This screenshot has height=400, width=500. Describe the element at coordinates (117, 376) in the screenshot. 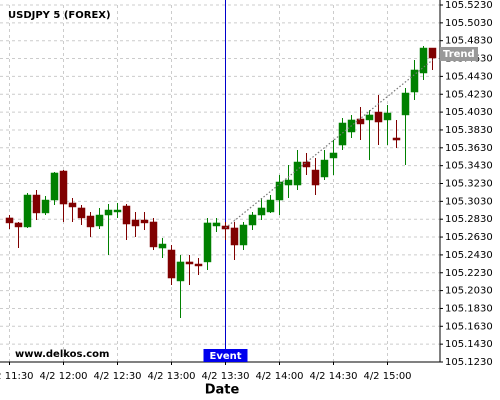

I see `x-tick-label: 4/2 12:30` at that location.